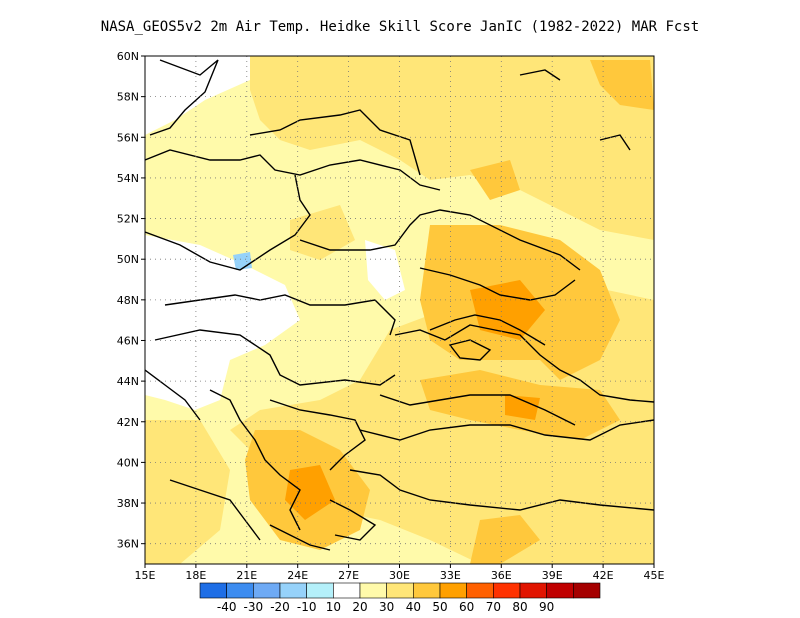 This screenshot has height=618, width=800. I want to click on colorbar-label: -10, so click(307, 607).